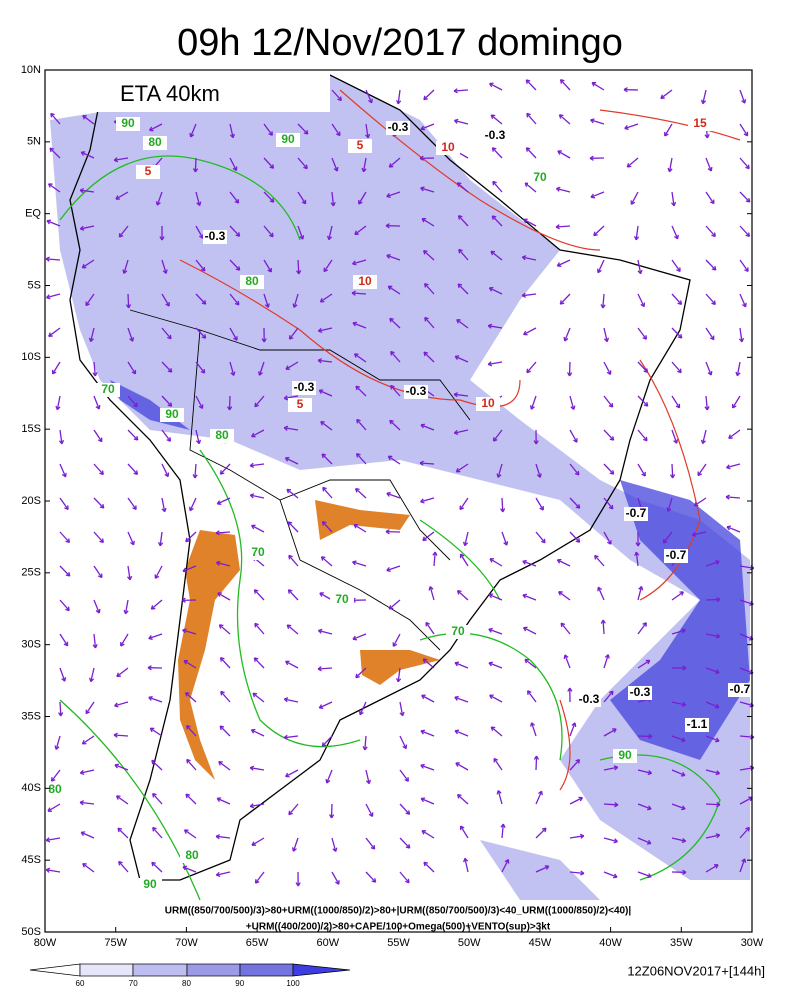 This screenshot has height=1005, width=800. I want to click on lon-label: 45W, so click(540, 943).